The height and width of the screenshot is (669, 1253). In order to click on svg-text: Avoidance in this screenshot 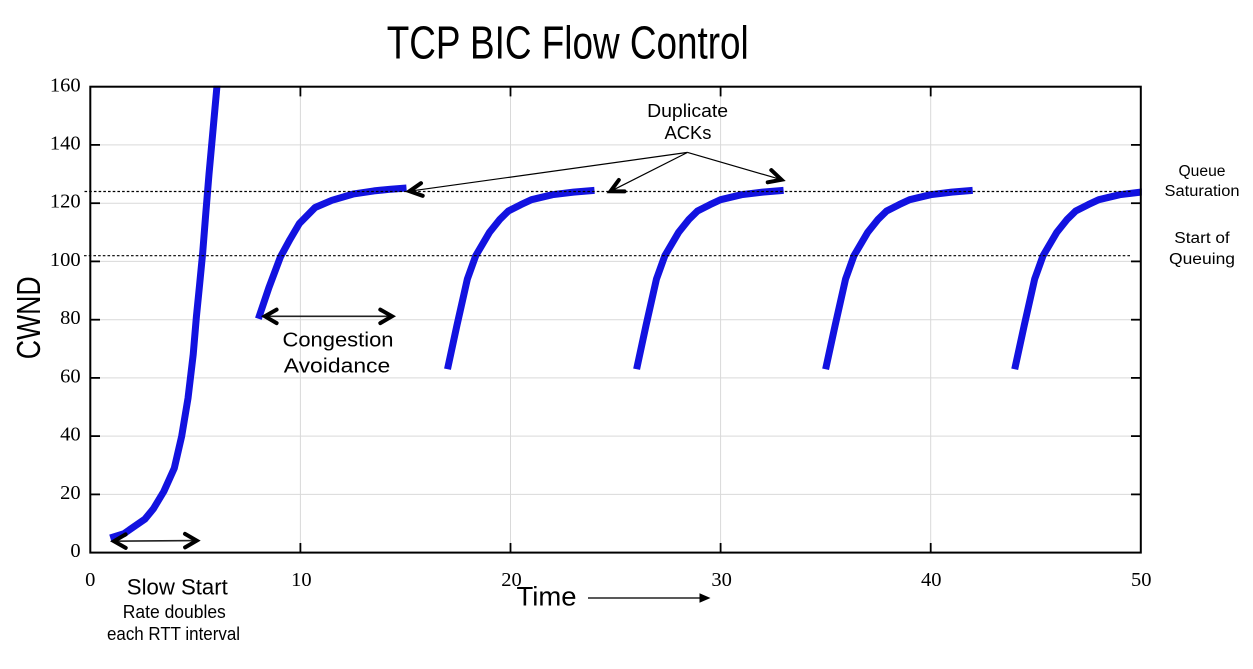, I will do `click(337, 367)`.